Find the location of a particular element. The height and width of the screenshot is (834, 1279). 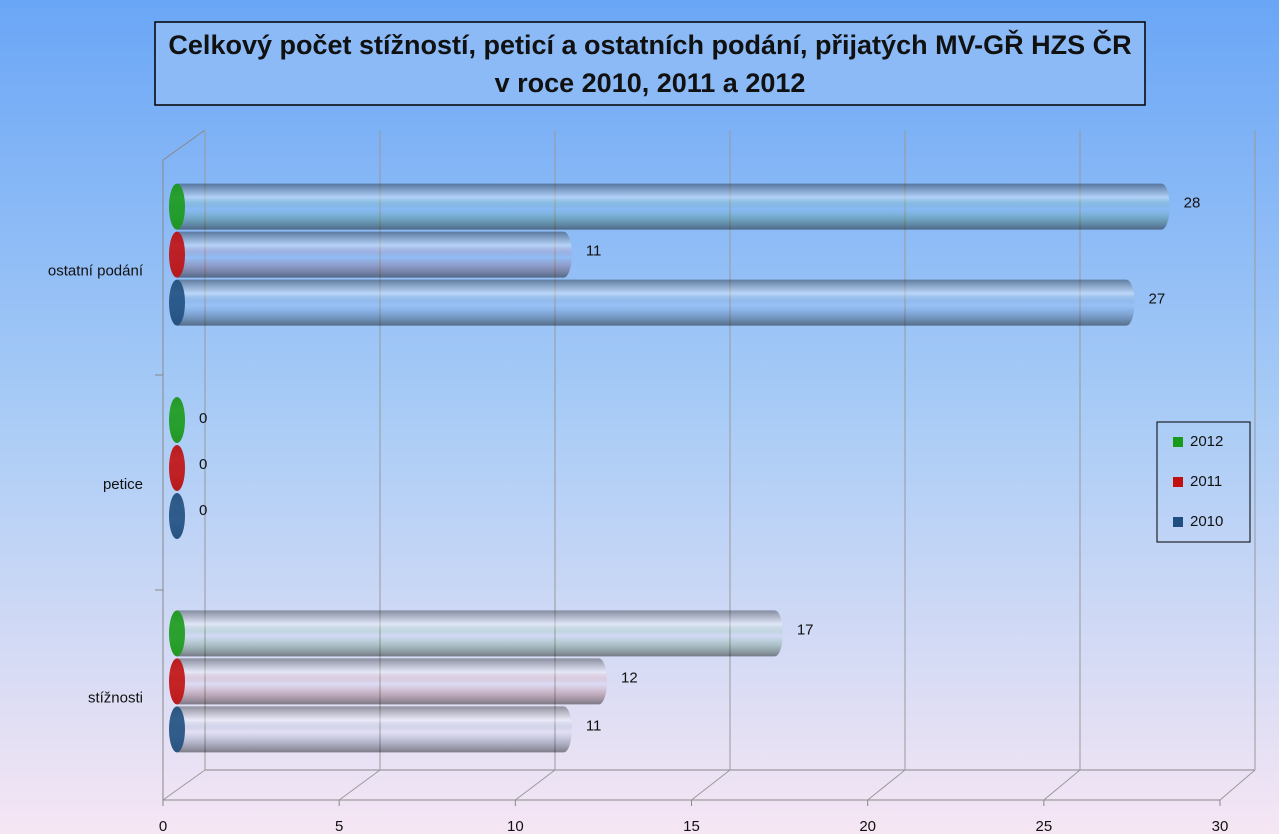

x-tick-label: 20 is located at coordinates (867, 826).